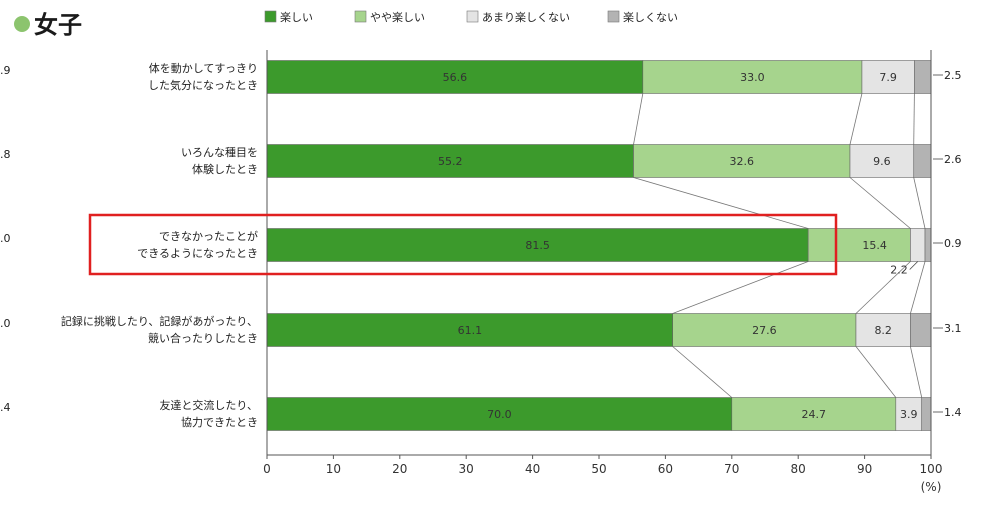  Describe the element at coordinates (5, 154) in the screenshot. I see `left-value-label: .8` at that location.